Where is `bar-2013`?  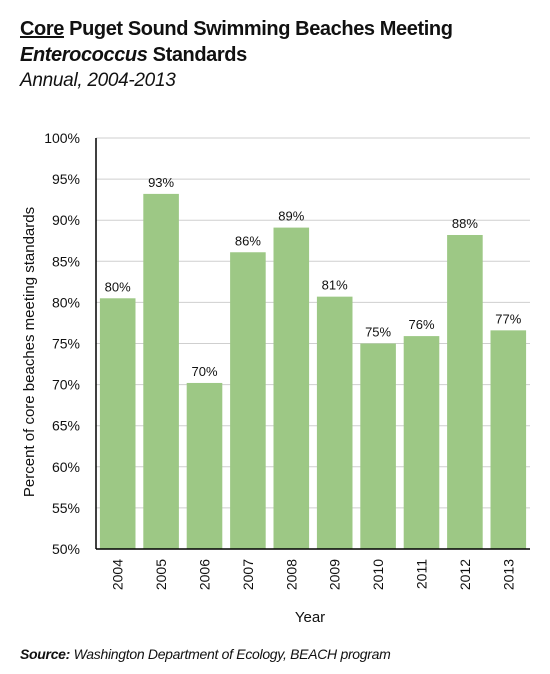 bar-2013 is located at coordinates (508, 439).